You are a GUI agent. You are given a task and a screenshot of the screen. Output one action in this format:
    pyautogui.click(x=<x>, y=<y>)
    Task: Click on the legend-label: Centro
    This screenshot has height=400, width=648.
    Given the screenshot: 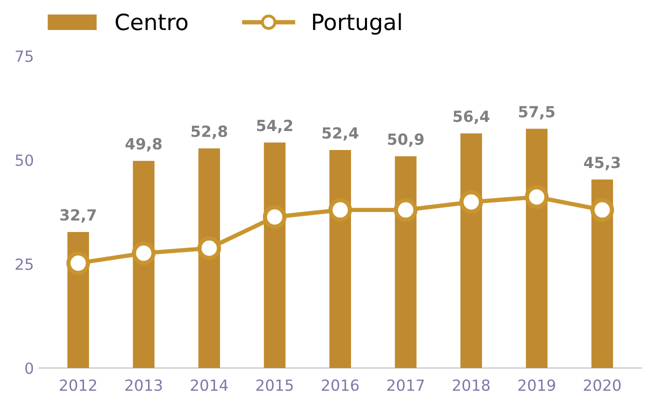 What is the action you would take?
    pyautogui.click(x=152, y=22)
    